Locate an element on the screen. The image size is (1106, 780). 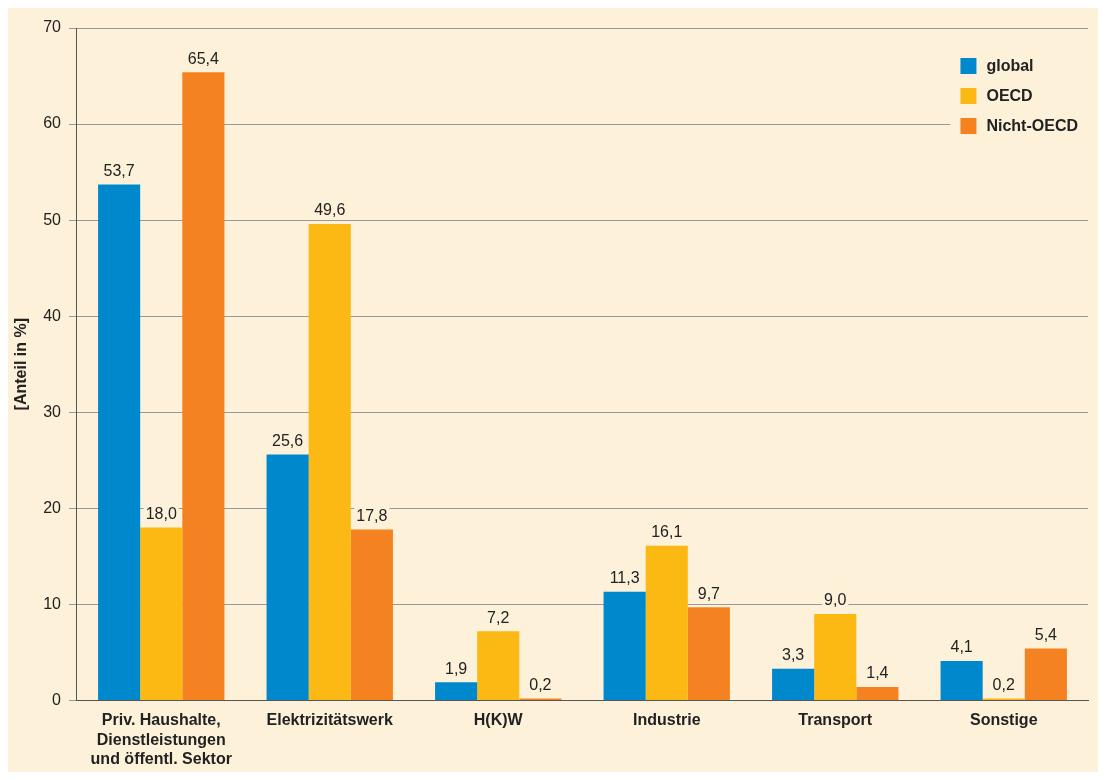
x-tick-label: Priv. Haushalte, Dienstleistungen und öffentl. Sektor is located at coordinates (161, 739).